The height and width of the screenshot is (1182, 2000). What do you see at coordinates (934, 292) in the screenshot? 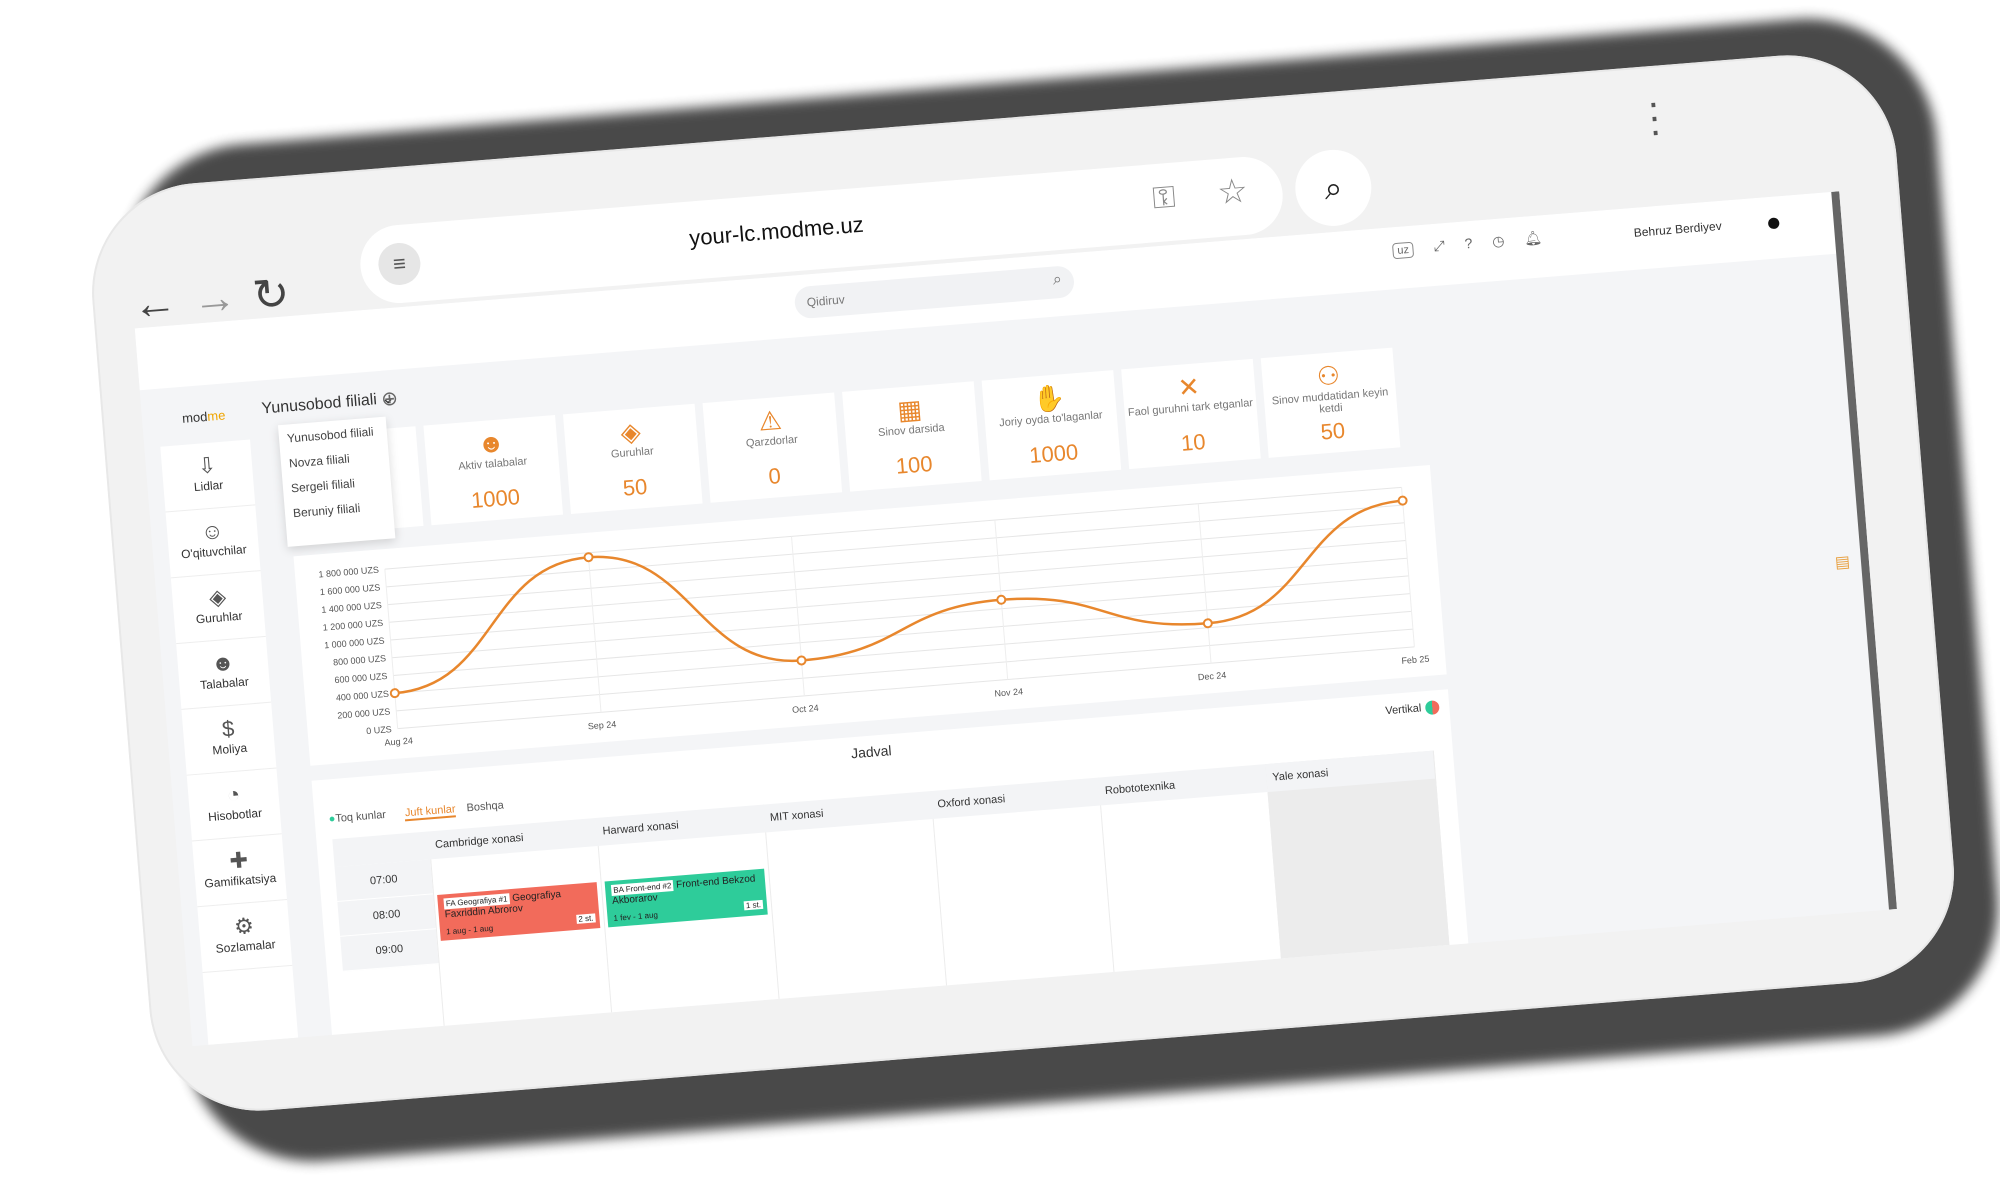
I see `search-input: Qidiruv ⌕` at bounding box center [934, 292].